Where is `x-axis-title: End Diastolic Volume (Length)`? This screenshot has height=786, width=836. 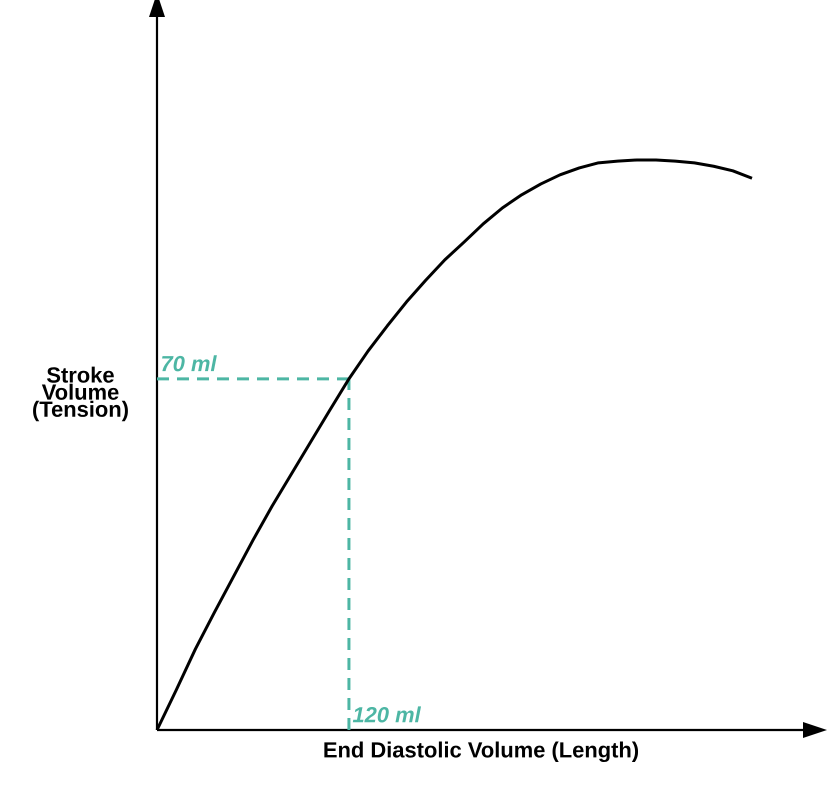
x-axis-title: End Diastolic Volume (Length) is located at coordinates (481, 752).